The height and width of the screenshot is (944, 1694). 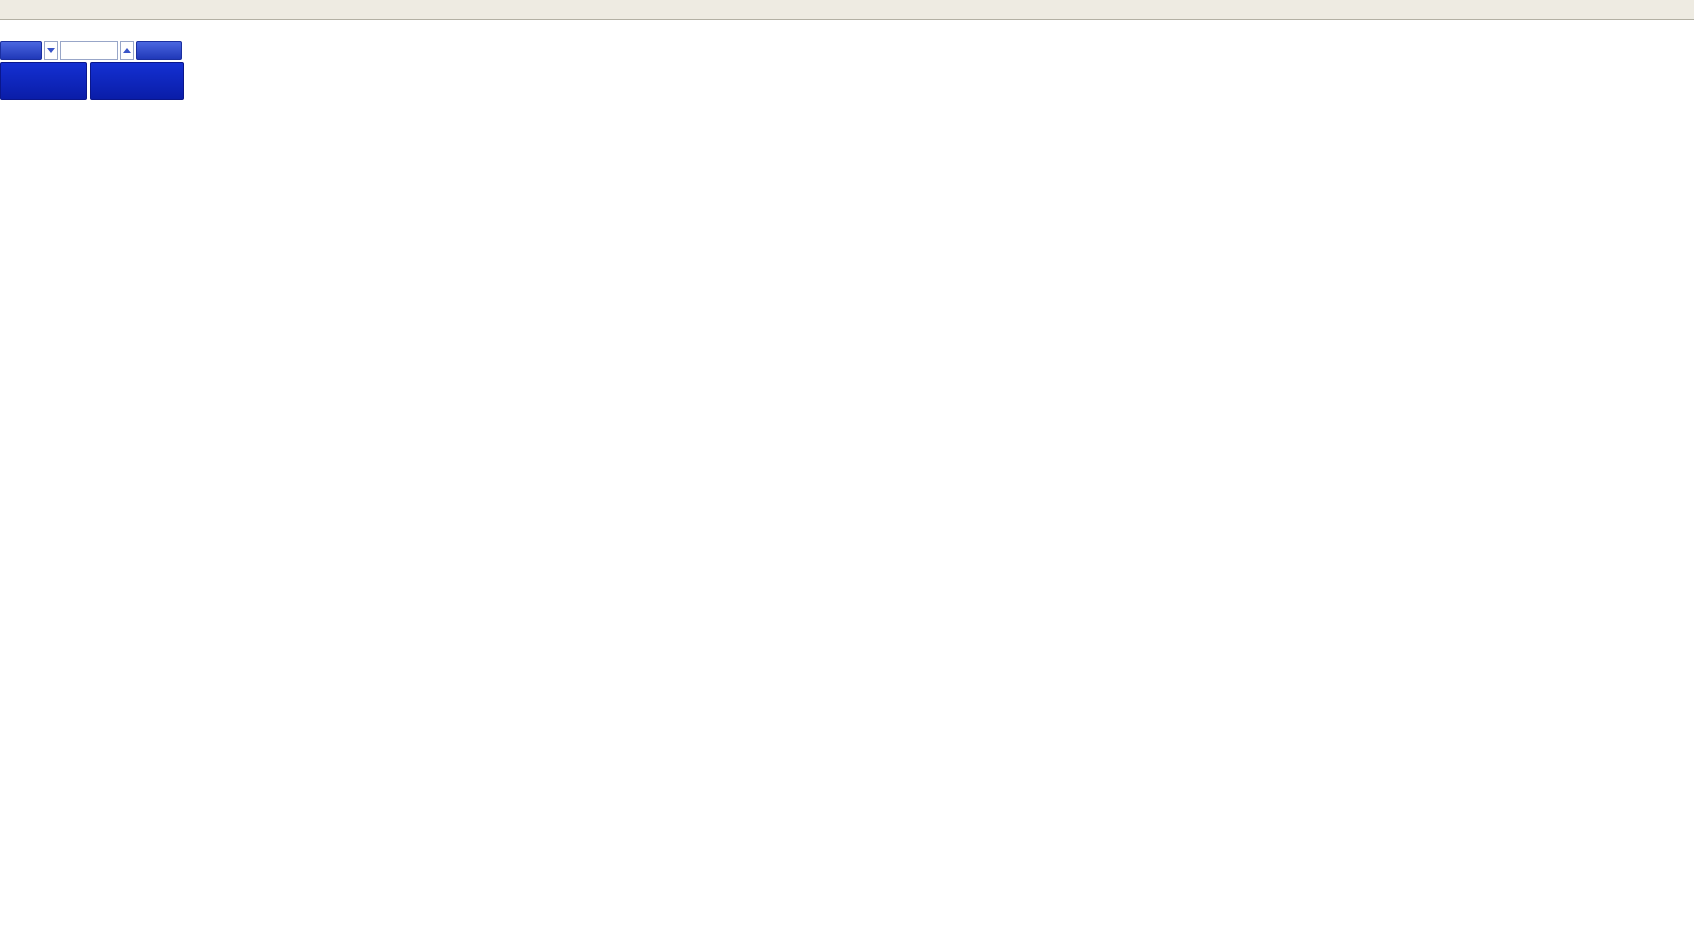 What do you see at coordinates (159, 50) in the screenshot?
I see `buy-button` at bounding box center [159, 50].